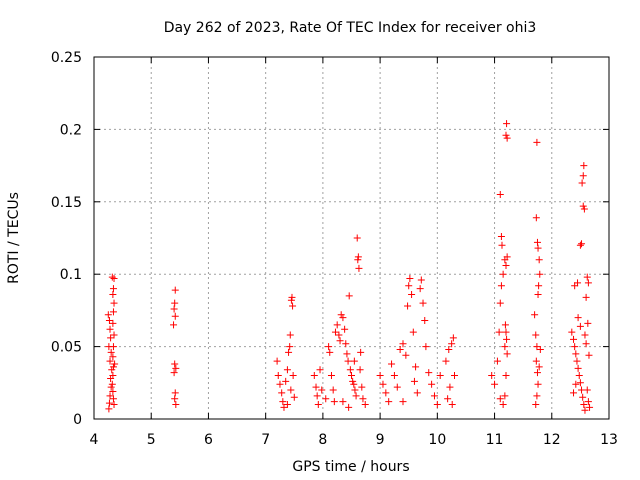 This screenshot has height=480, width=640. I want to click on x-tick-label: 6, so click(208, 440).